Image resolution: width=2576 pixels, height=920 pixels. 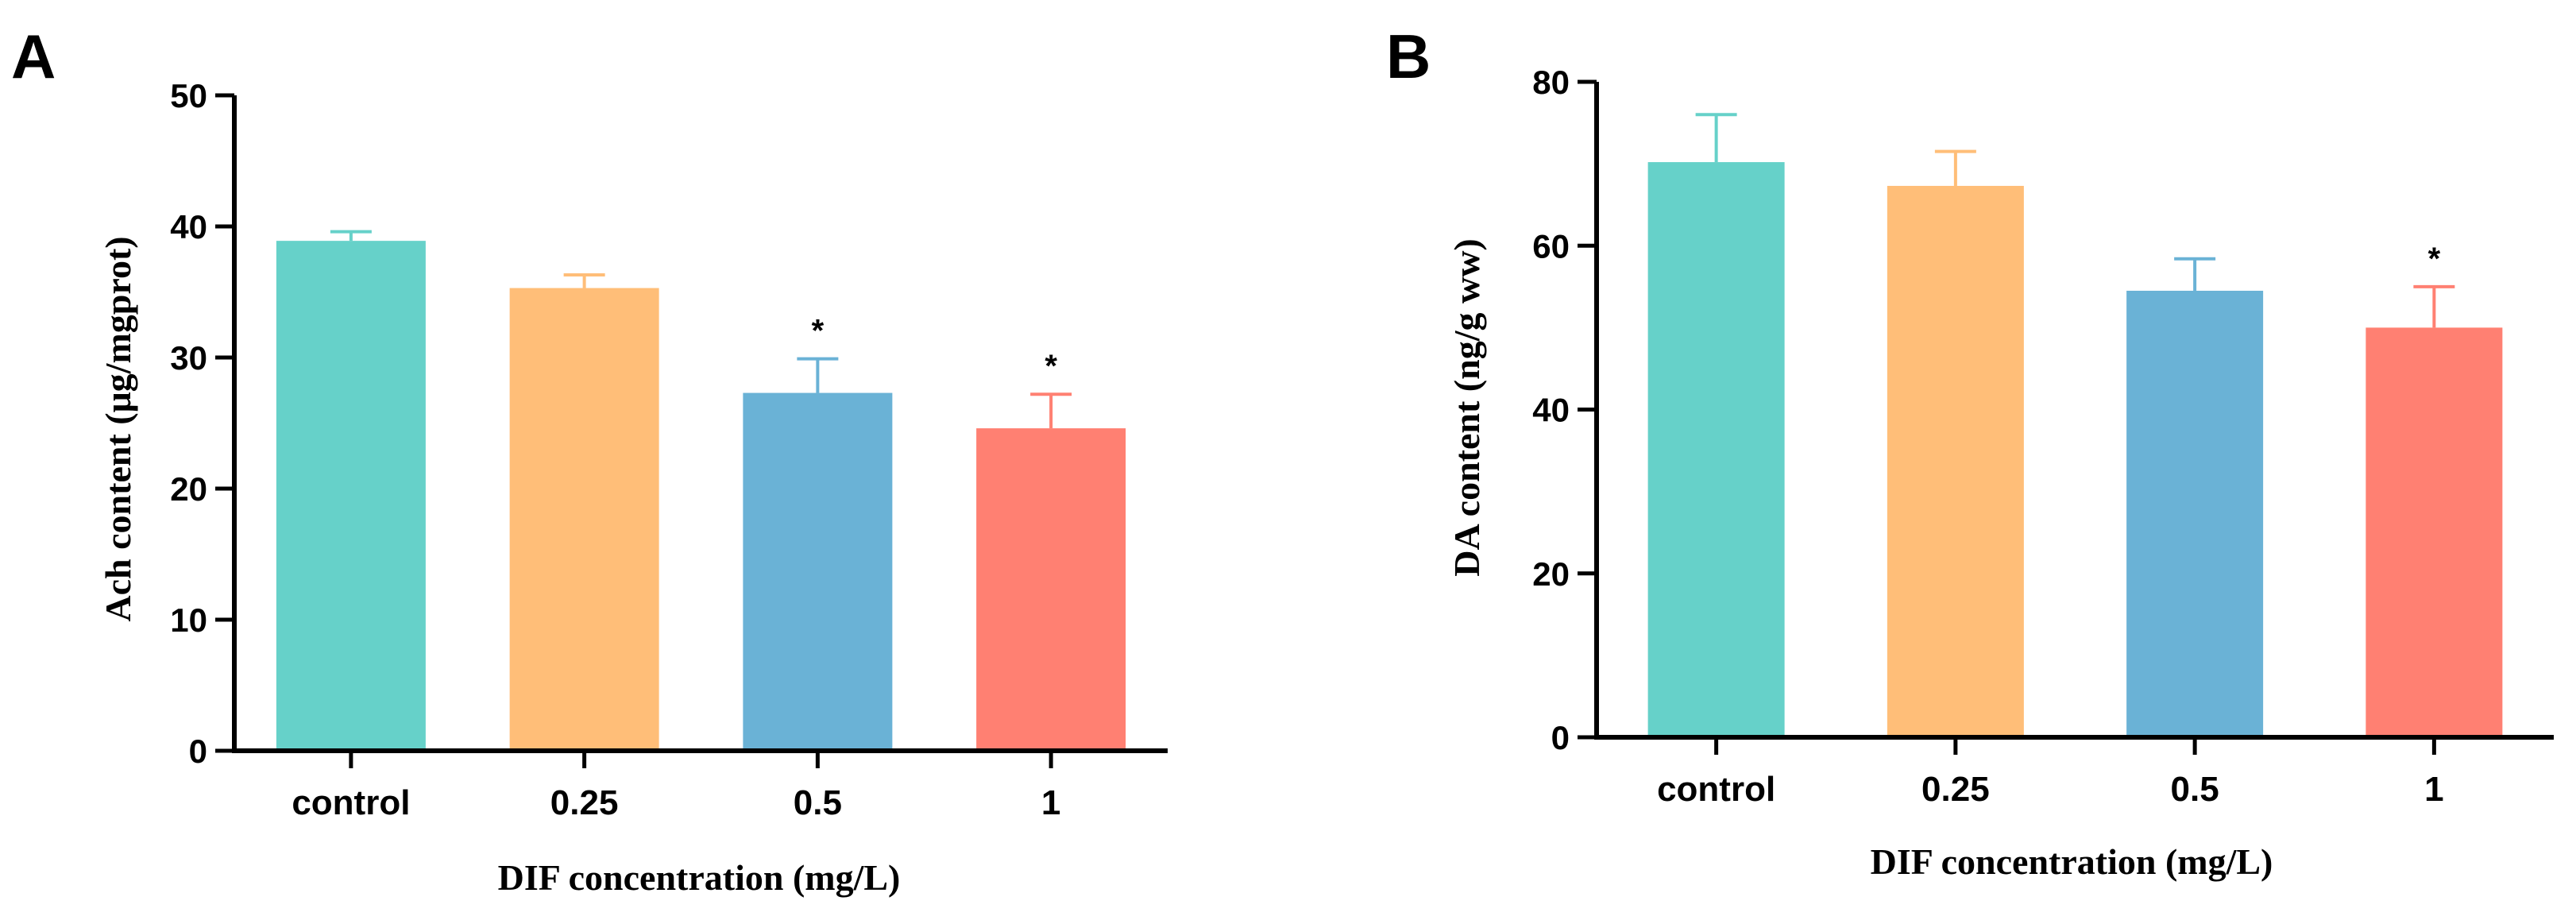 What do you see at coordinates (118, 428) in the screenshot?
I see `y-axis-title-a: Ach content (μg/mgprot)` at bounding box center [118, 428].